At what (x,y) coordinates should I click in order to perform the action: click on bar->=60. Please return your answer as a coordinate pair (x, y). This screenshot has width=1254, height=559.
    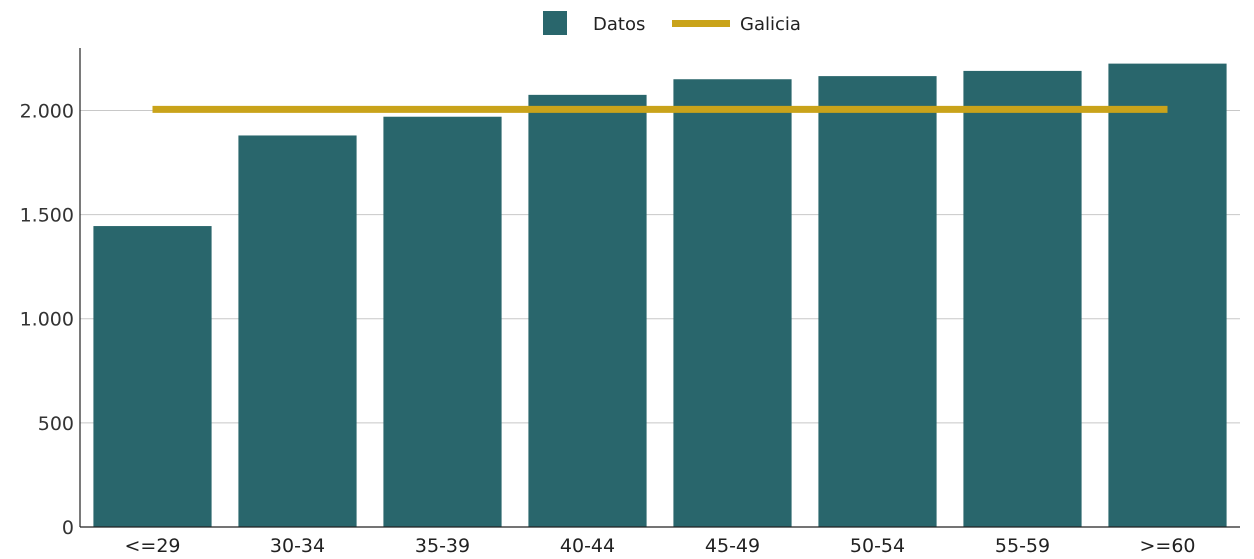
    Looking at the image, I should click on (1167, 295).